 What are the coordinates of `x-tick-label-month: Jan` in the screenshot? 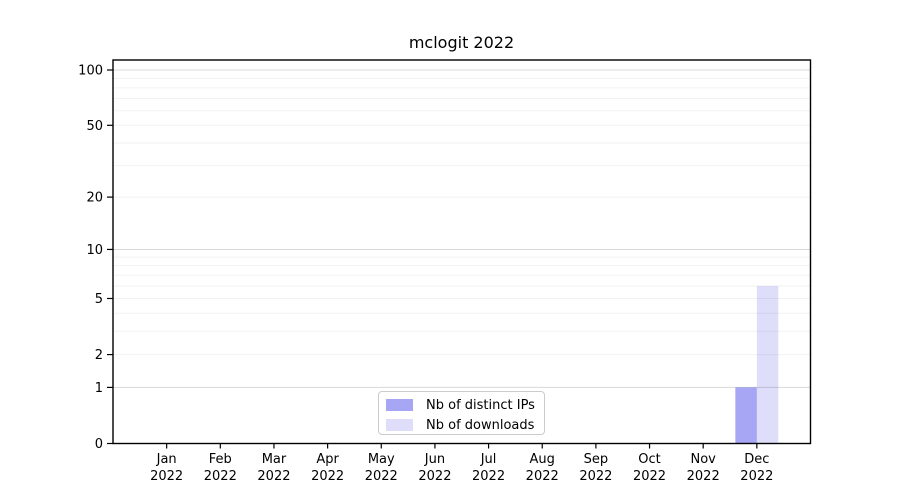 It's located at (166, 459).